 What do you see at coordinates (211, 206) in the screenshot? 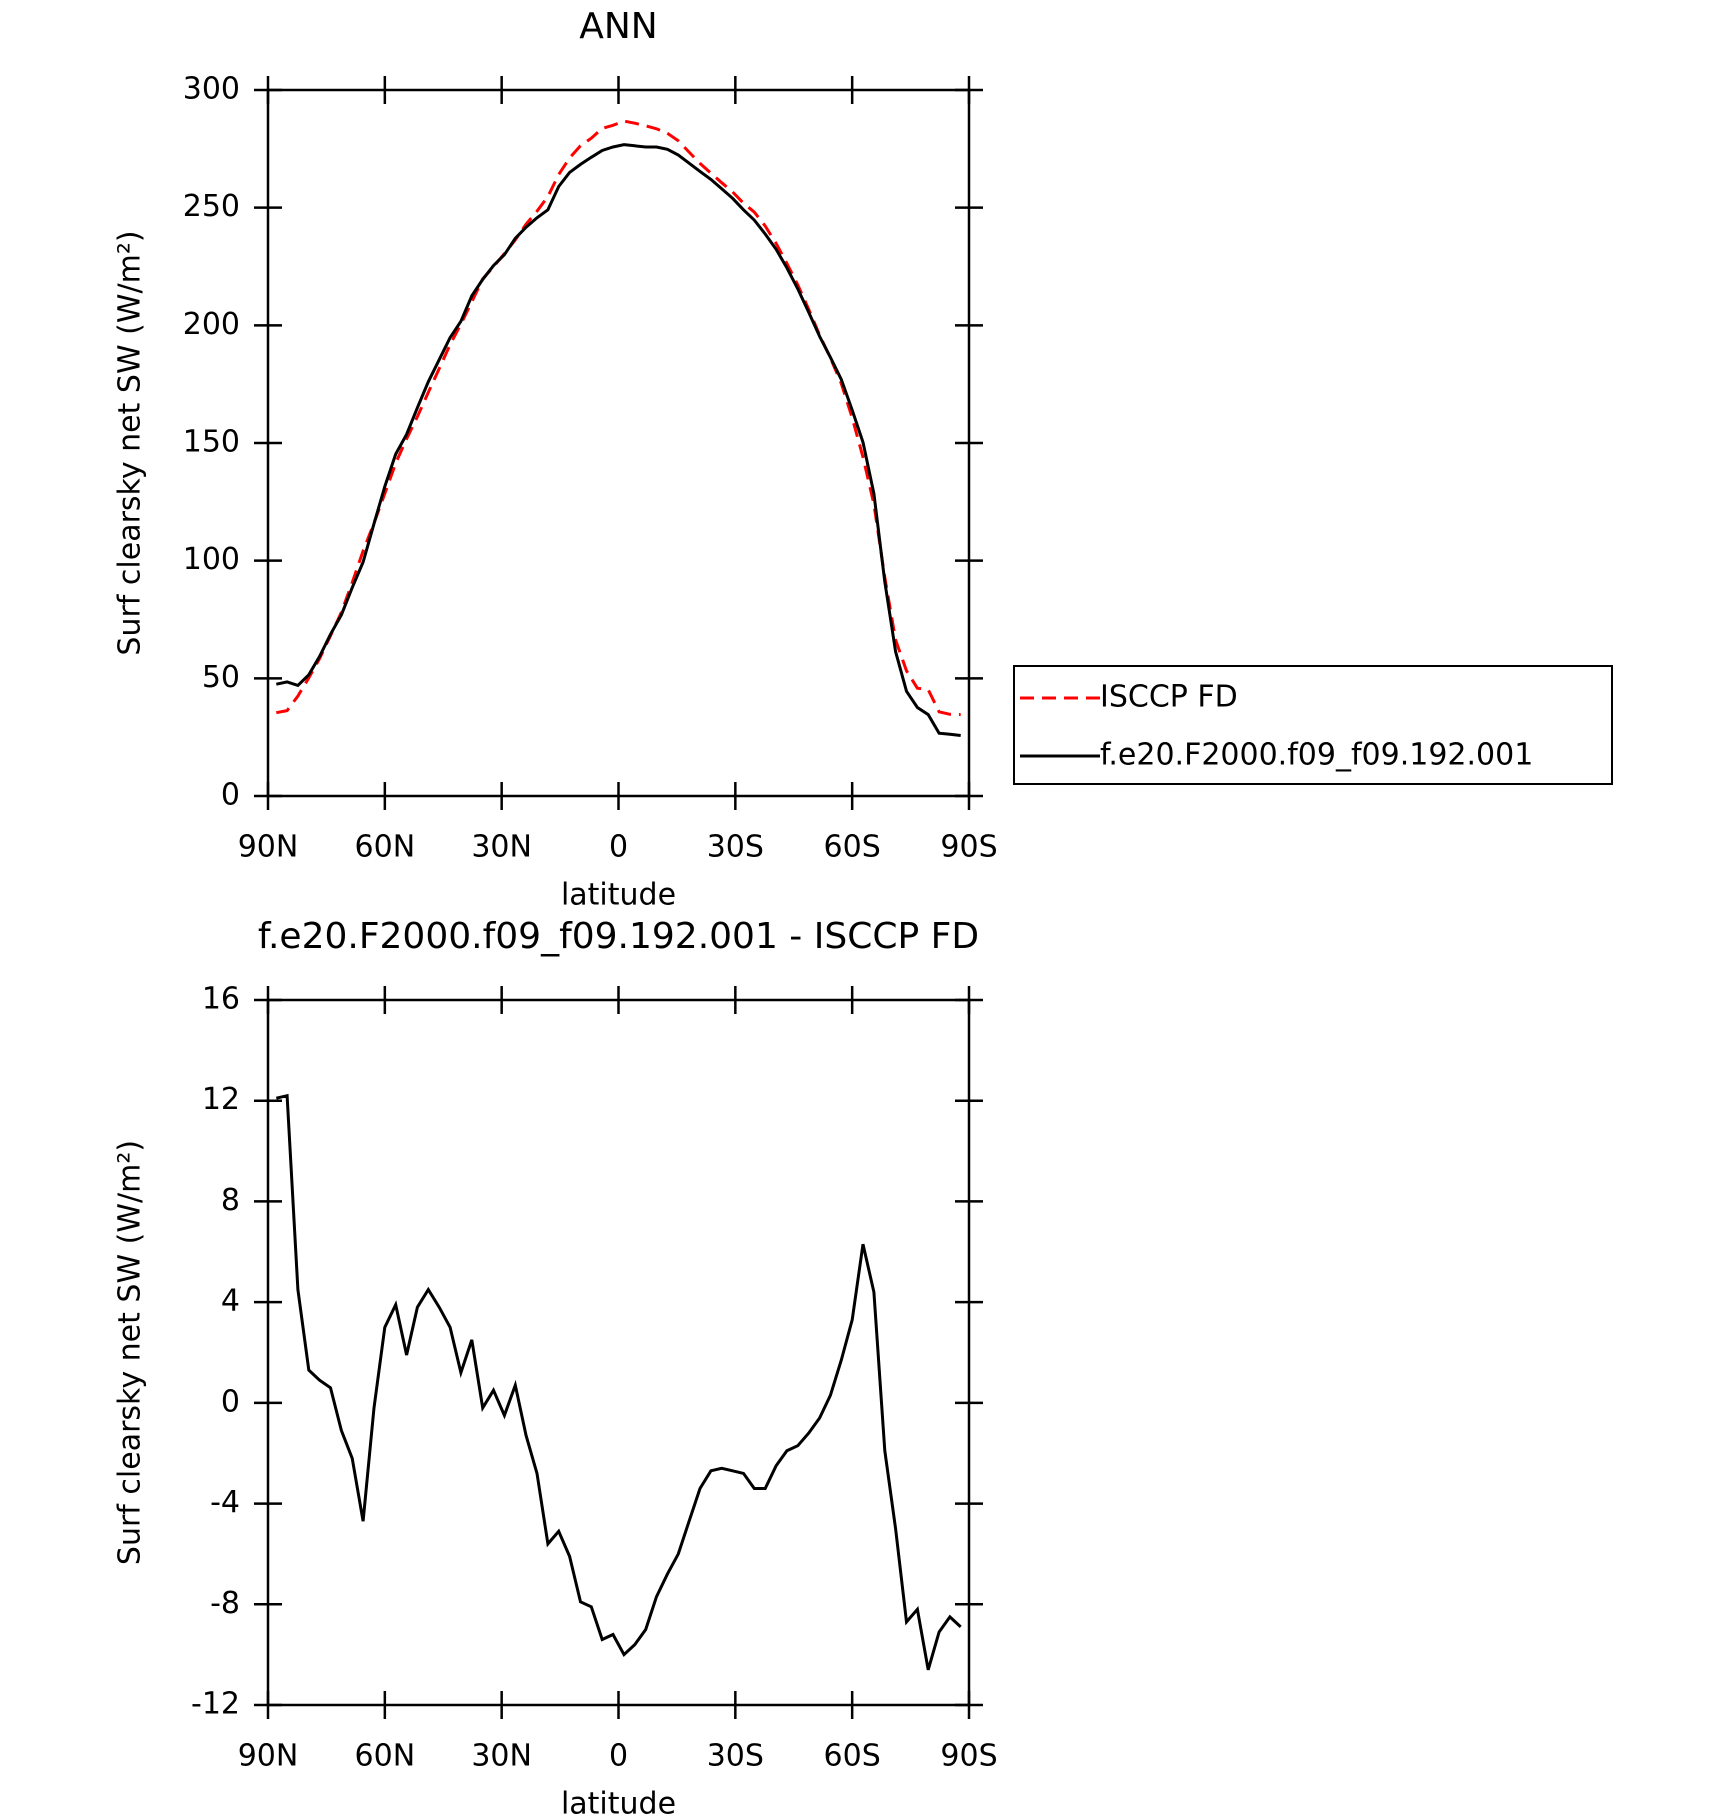
I see `y-tick-label: 250` at bounding box center [211, 206].